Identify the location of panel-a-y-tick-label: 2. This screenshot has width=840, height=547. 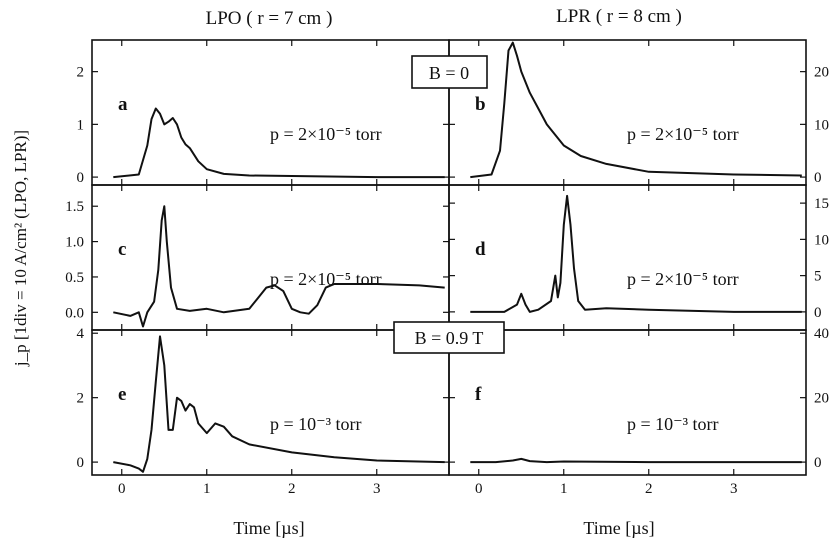
(81, 73).